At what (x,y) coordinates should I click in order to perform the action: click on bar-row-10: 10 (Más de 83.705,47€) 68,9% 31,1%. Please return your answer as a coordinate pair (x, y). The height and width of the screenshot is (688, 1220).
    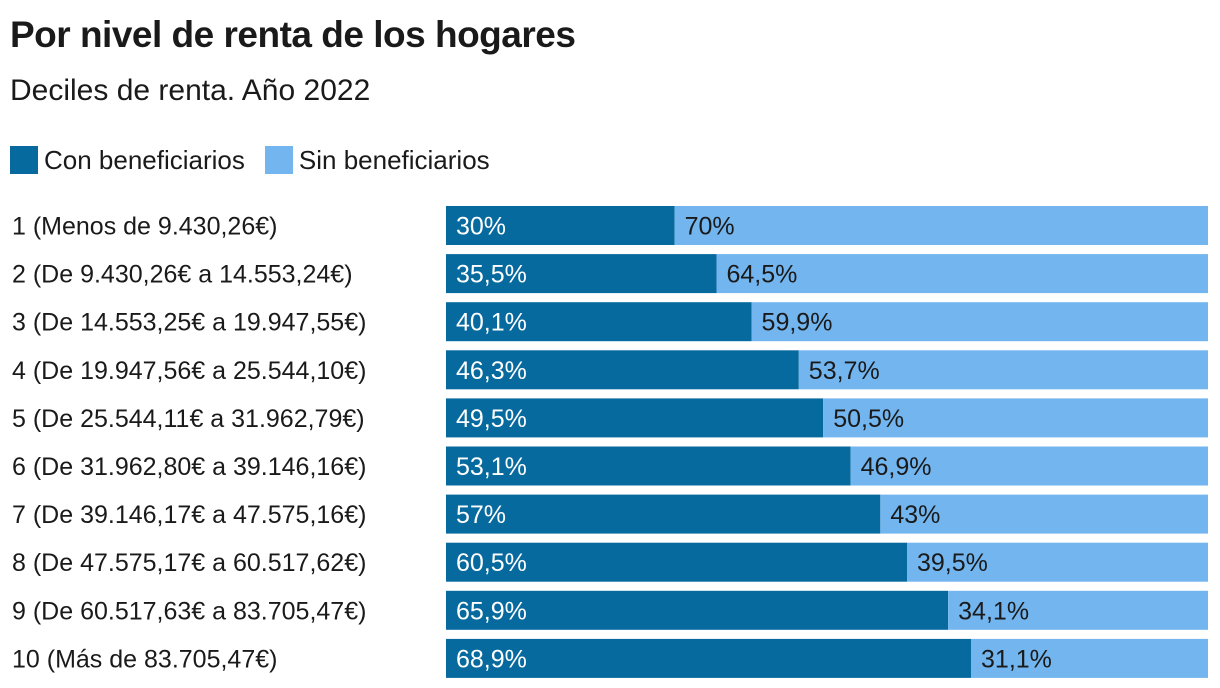
    Looking at the image, I should click on (610, 658).